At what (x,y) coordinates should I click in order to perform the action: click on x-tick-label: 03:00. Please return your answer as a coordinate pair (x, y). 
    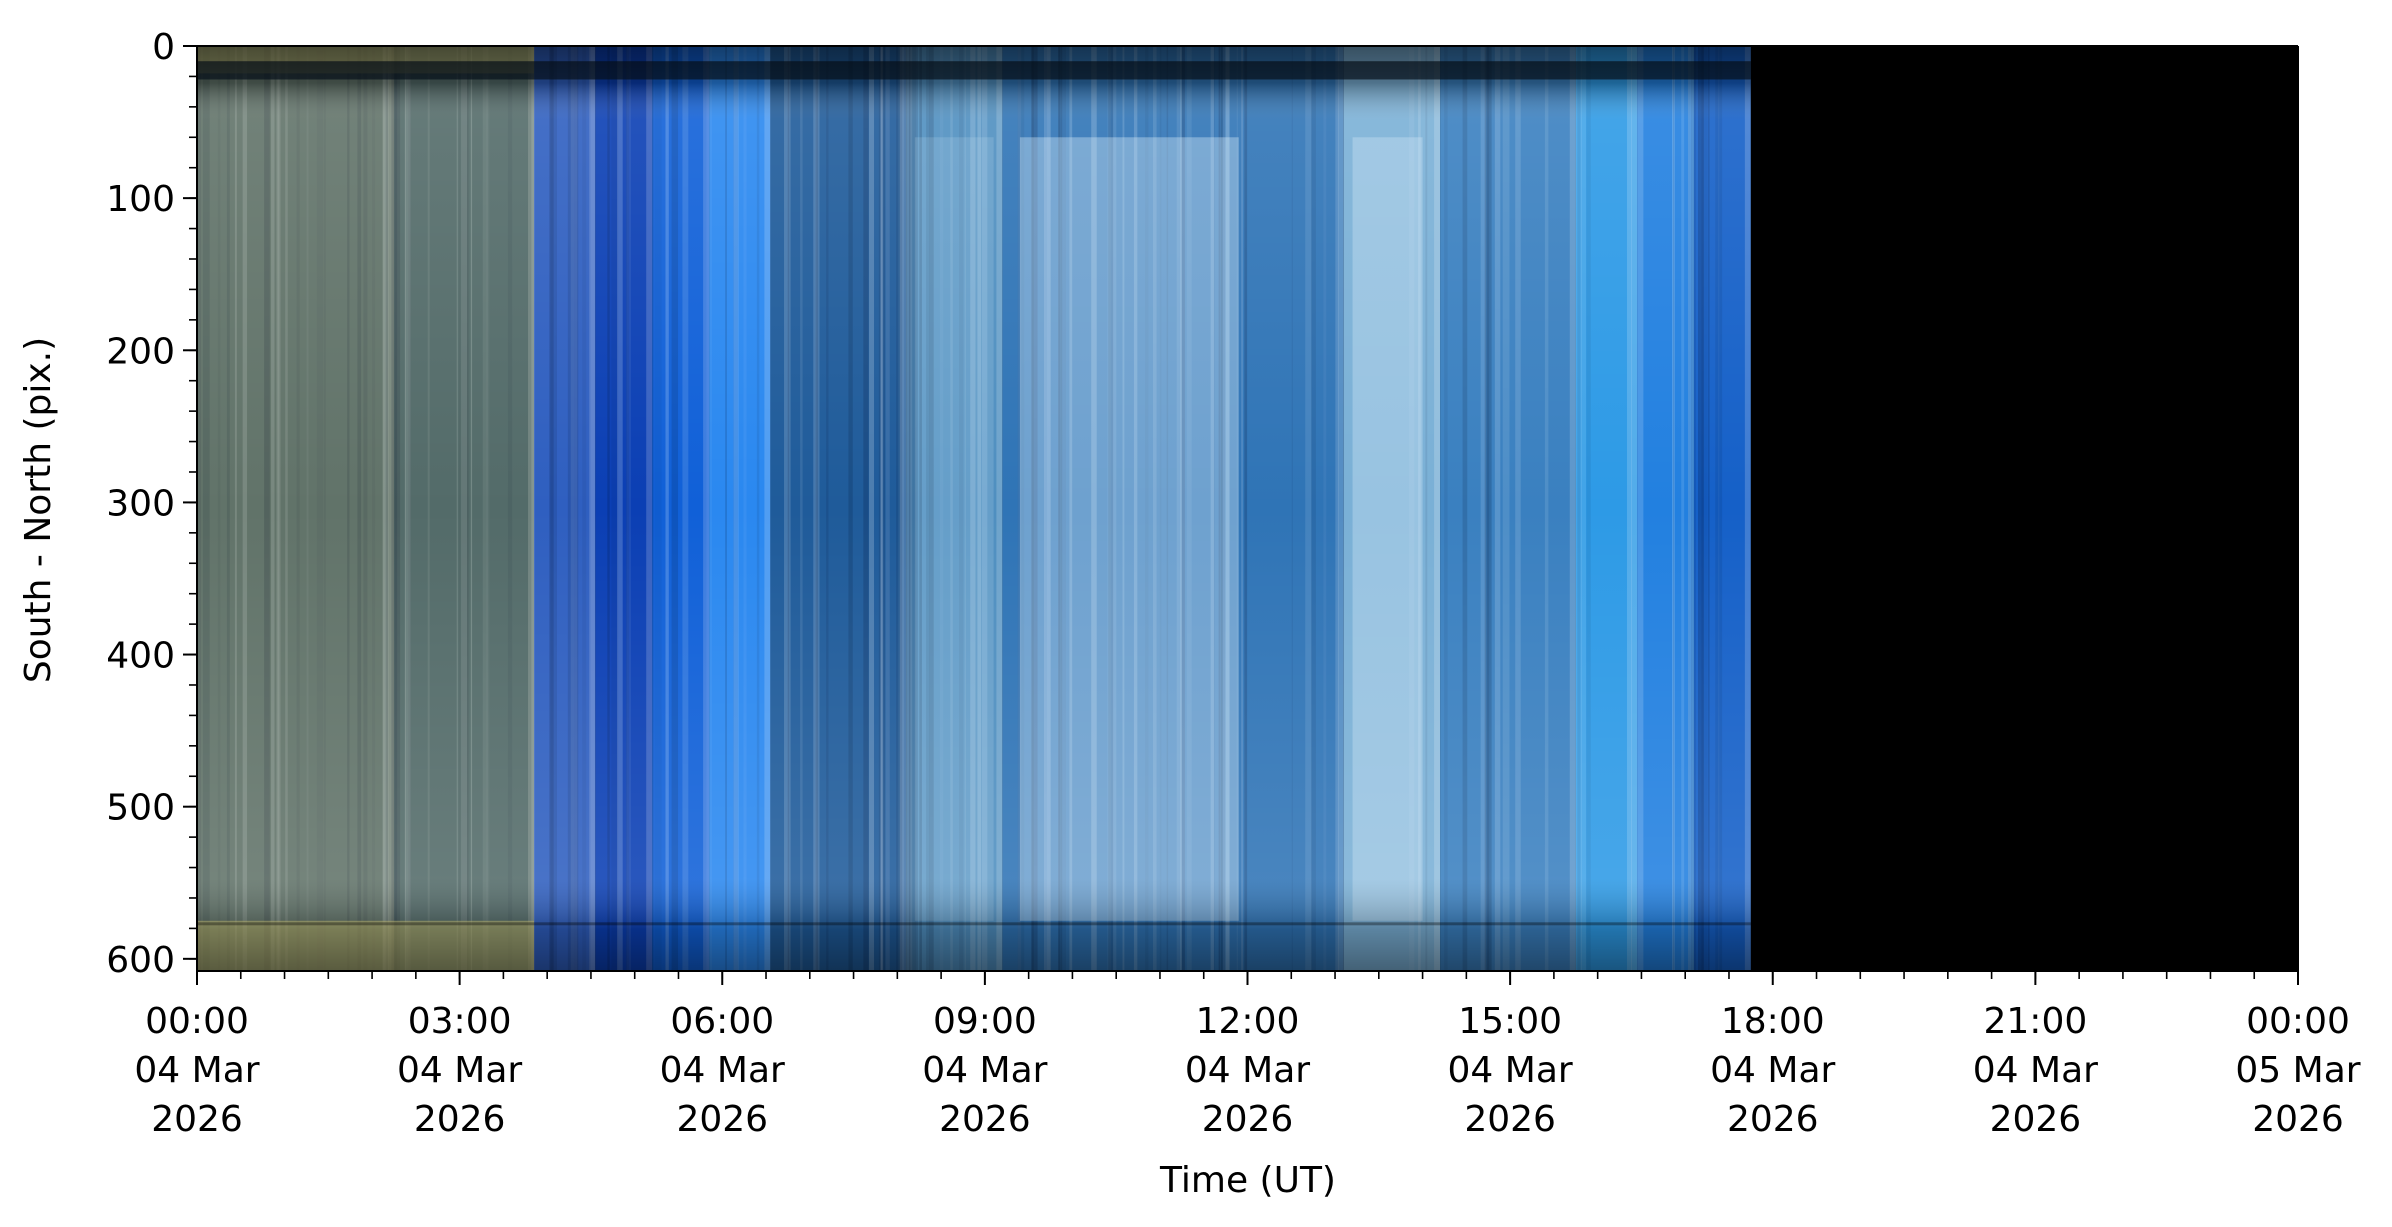
    Looking at the image, I should click on (460, 1021).